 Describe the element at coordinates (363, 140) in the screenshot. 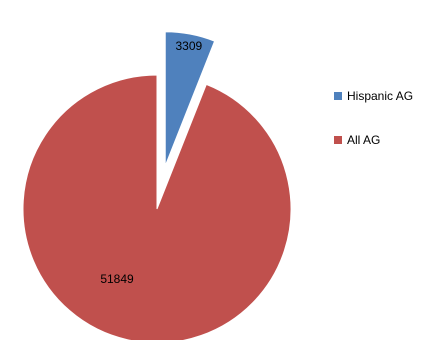

I see `legend-label-all-ag: All AG` at that location.